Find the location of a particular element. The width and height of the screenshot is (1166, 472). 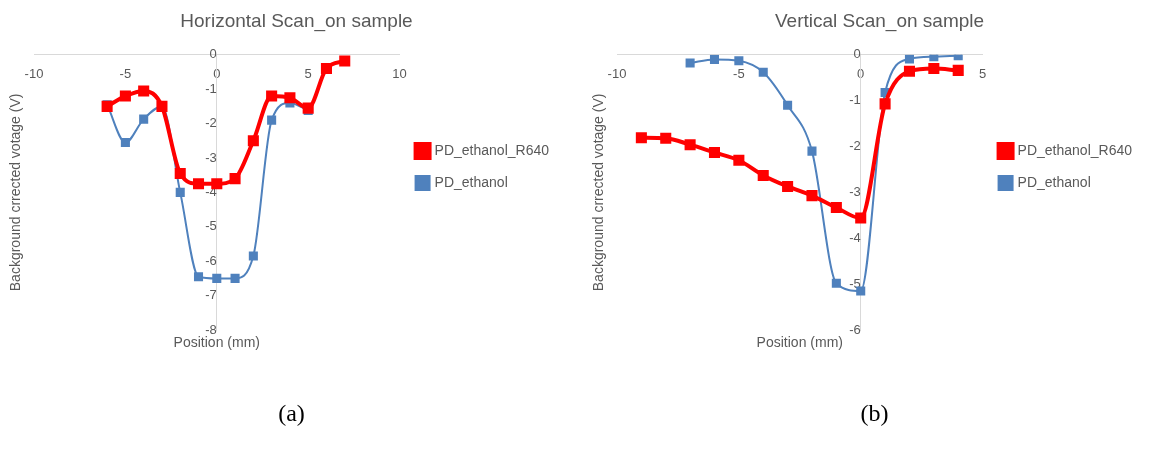

x-tick-label: 10 is located at coordinates (399, 74).